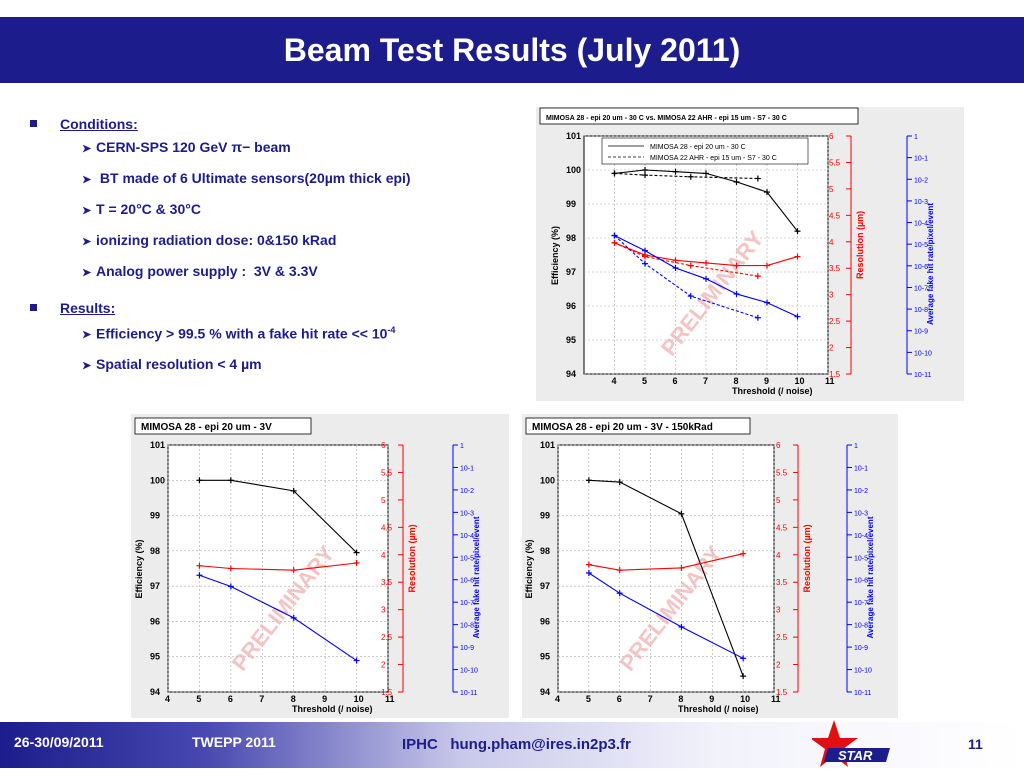 This screenshot has width=1024, height=770. I want to click on chart-title: MIMOSA 28 - epi 20 um - 3V - 150kRad, so click(622, 427).